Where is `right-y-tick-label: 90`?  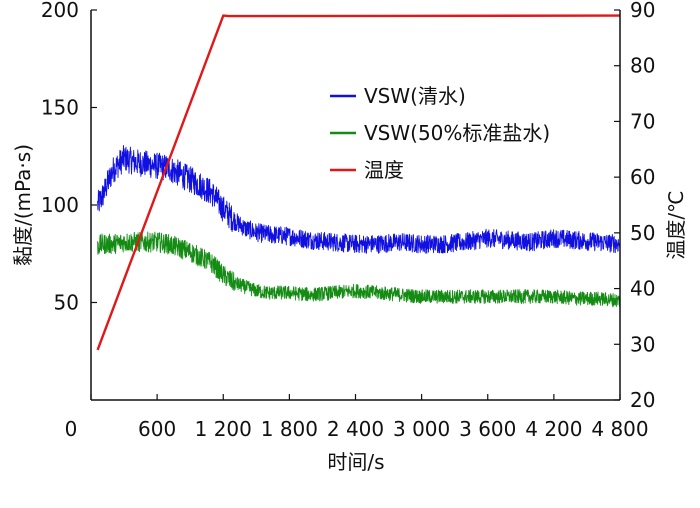 right-y-tick-label: 90 is located at coordinates (642, 11).